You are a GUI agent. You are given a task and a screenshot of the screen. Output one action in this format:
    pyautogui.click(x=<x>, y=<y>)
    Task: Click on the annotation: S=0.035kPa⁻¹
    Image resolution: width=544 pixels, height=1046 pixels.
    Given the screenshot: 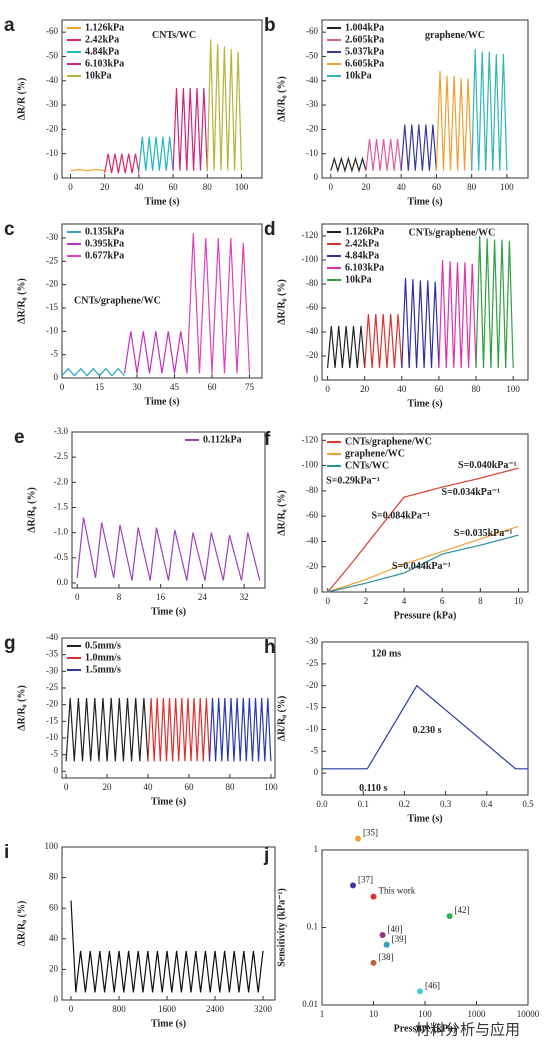 What is the action you would take?
    pyautogui.click(x=483, y=533)
    